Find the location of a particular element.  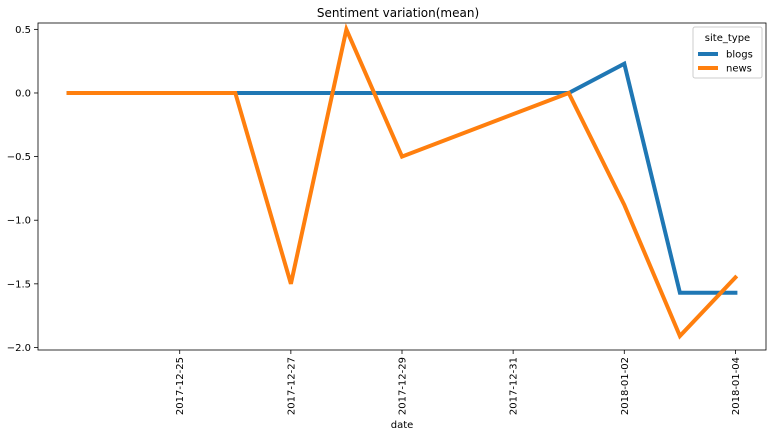

x-tick-label: 2017-12-31 is located at coordinates (514, 386).